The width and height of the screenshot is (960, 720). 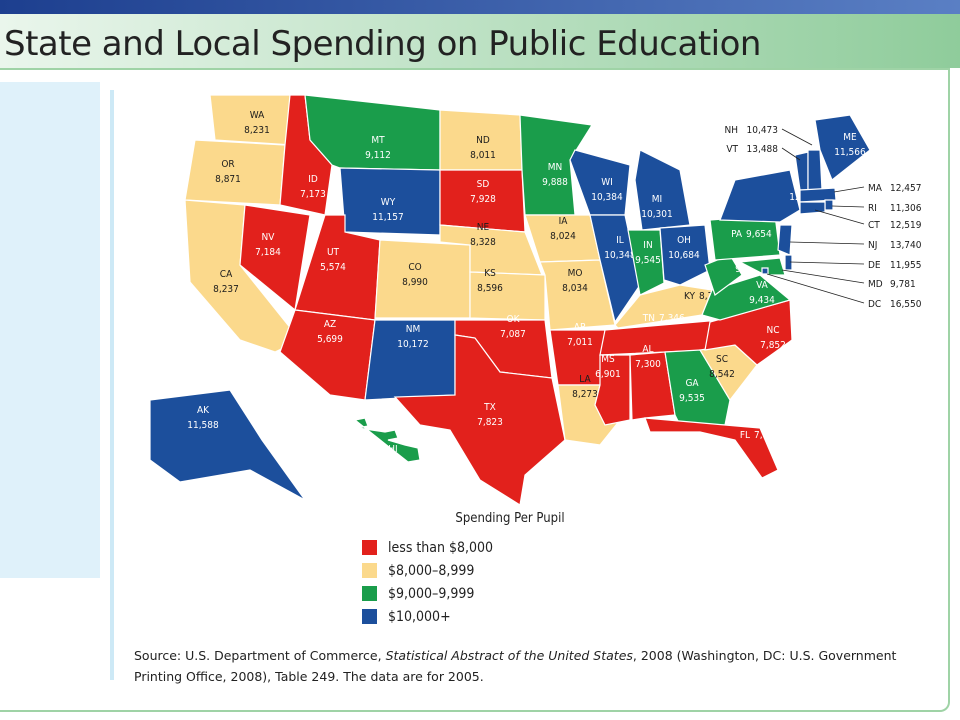 I want to click on state-abbr: NJ, so click(x=872, y=245).